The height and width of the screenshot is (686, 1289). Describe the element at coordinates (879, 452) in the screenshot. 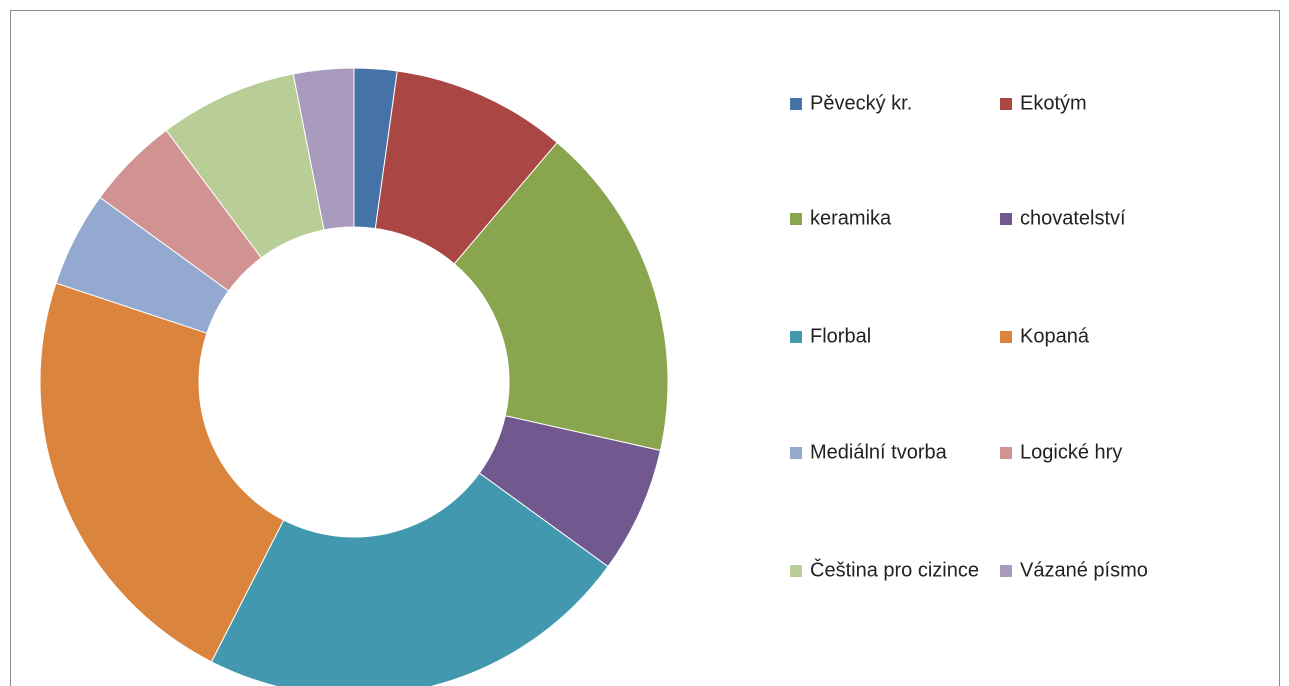

I see `legend-label: Mediální tvorba` at that location.